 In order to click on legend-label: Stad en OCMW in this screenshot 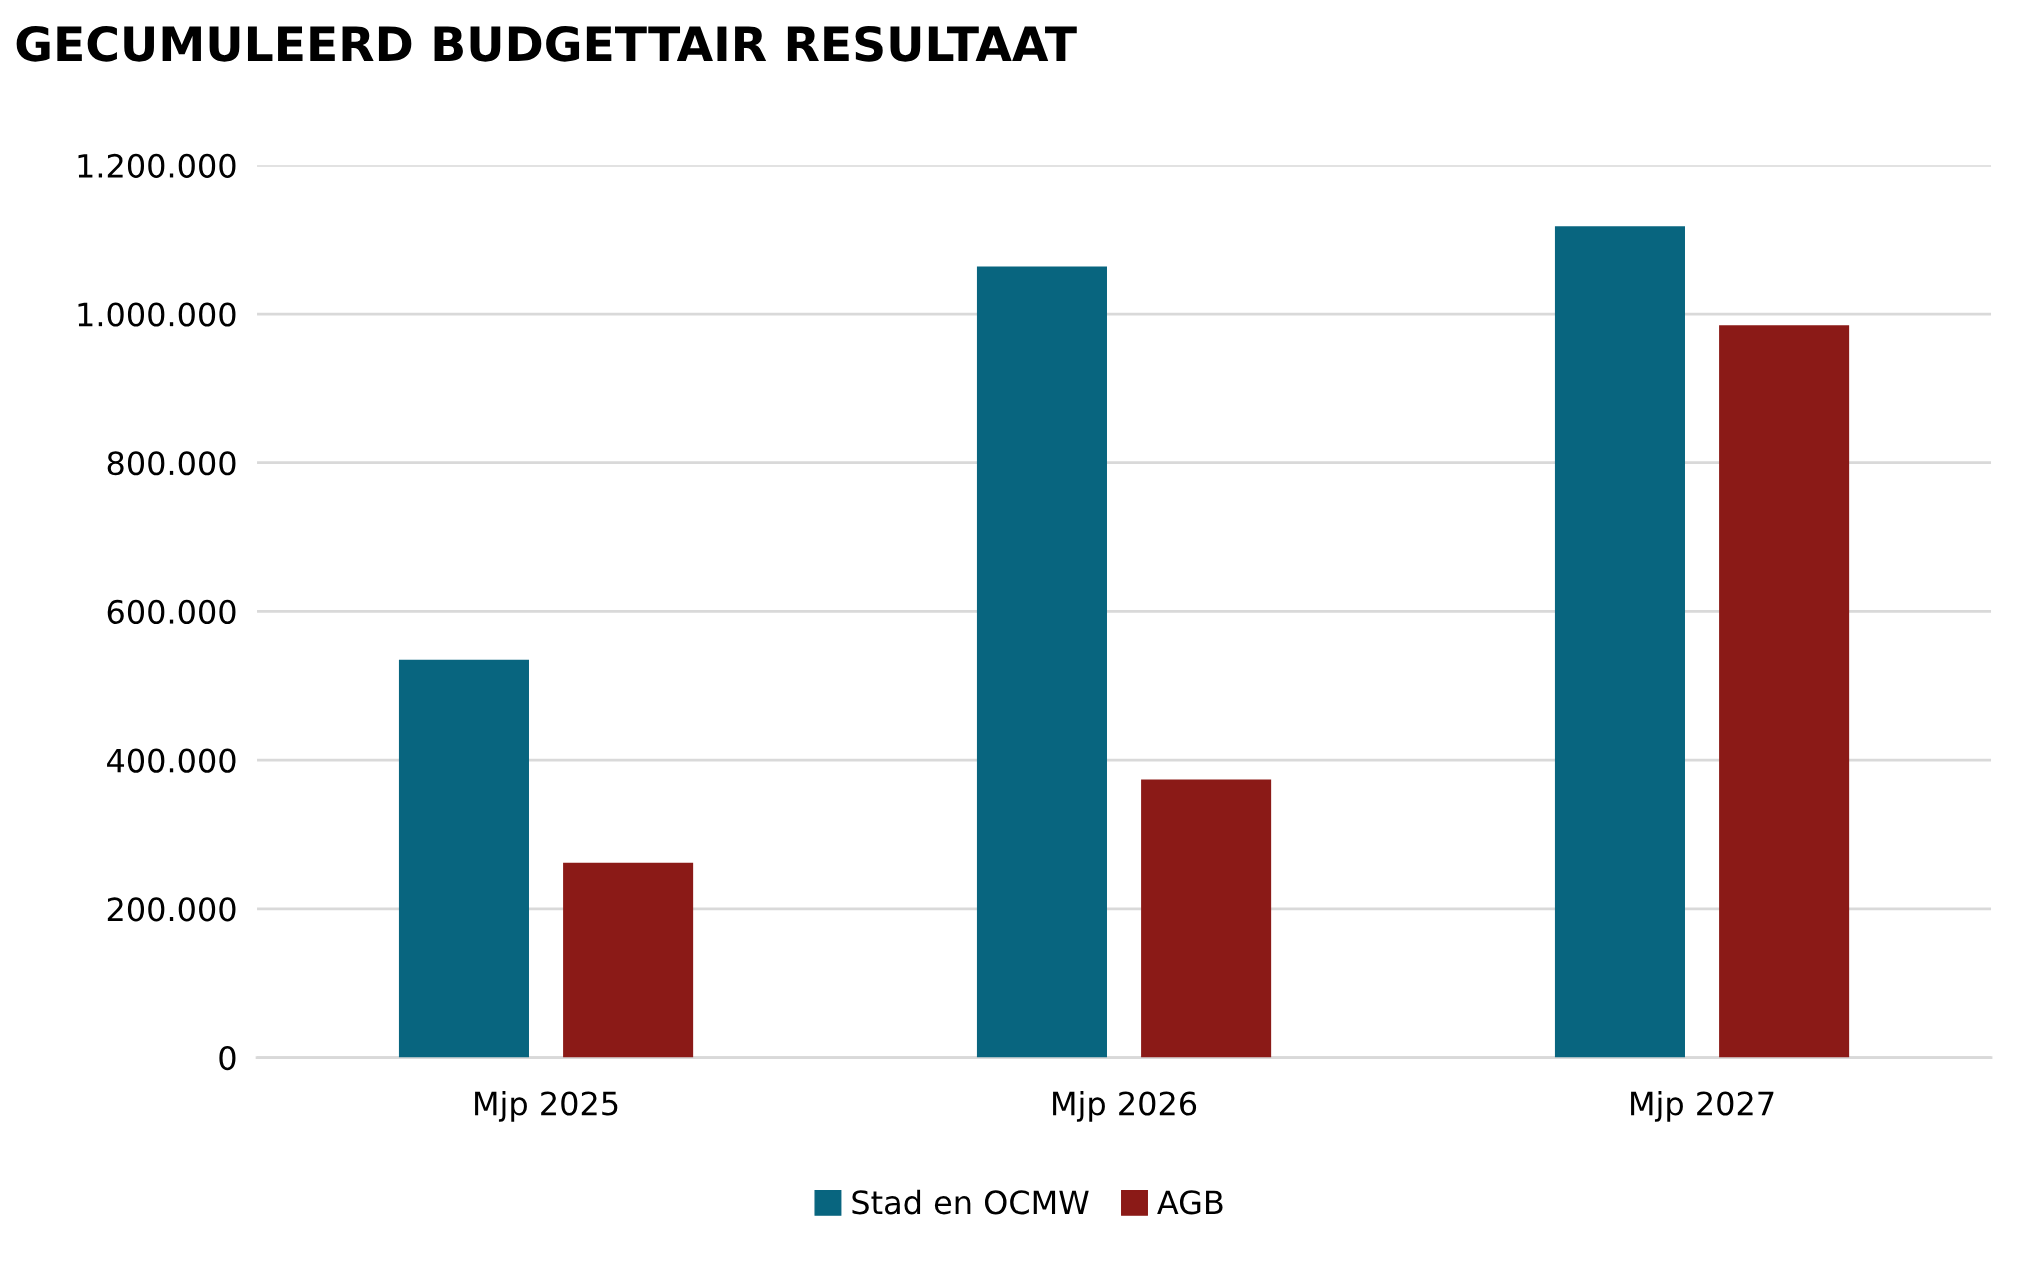, I will do `click(970, 1202)`.